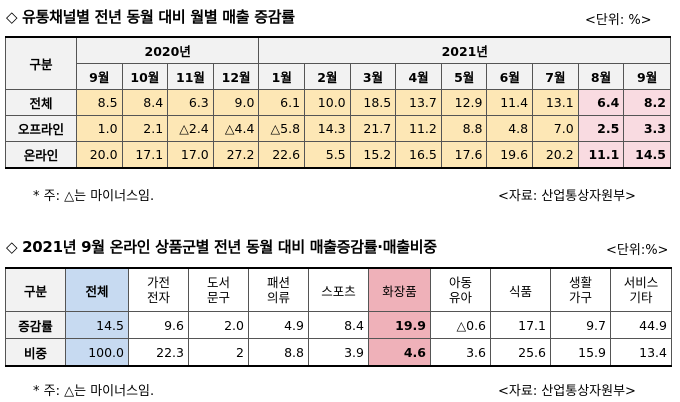  What do you see at coordinates (464, 50) in the screenshot?
I see `year-2021-header: 2021년` at bounding box center [464, 50].